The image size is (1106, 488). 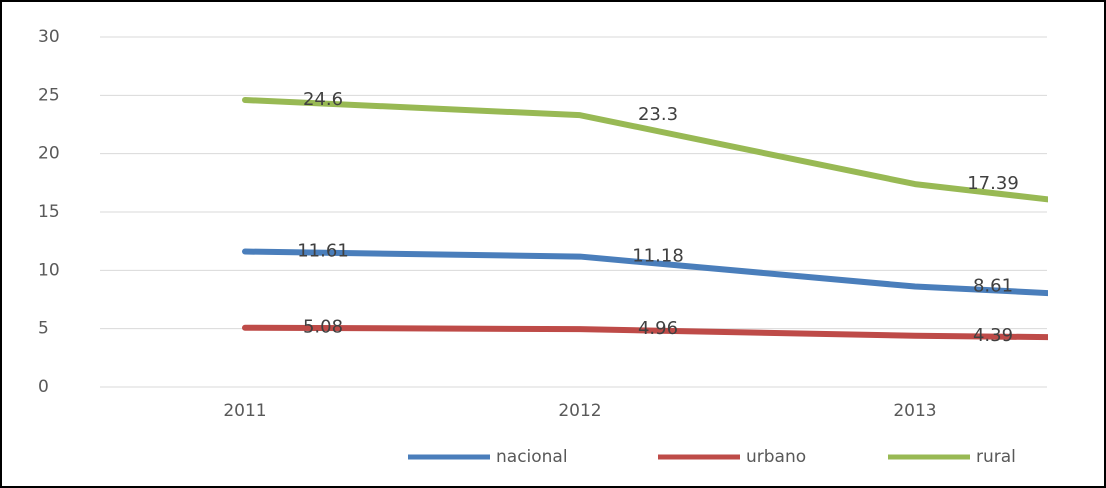 I want to click on y-tick-label: 5, so click(x=43, y=329).